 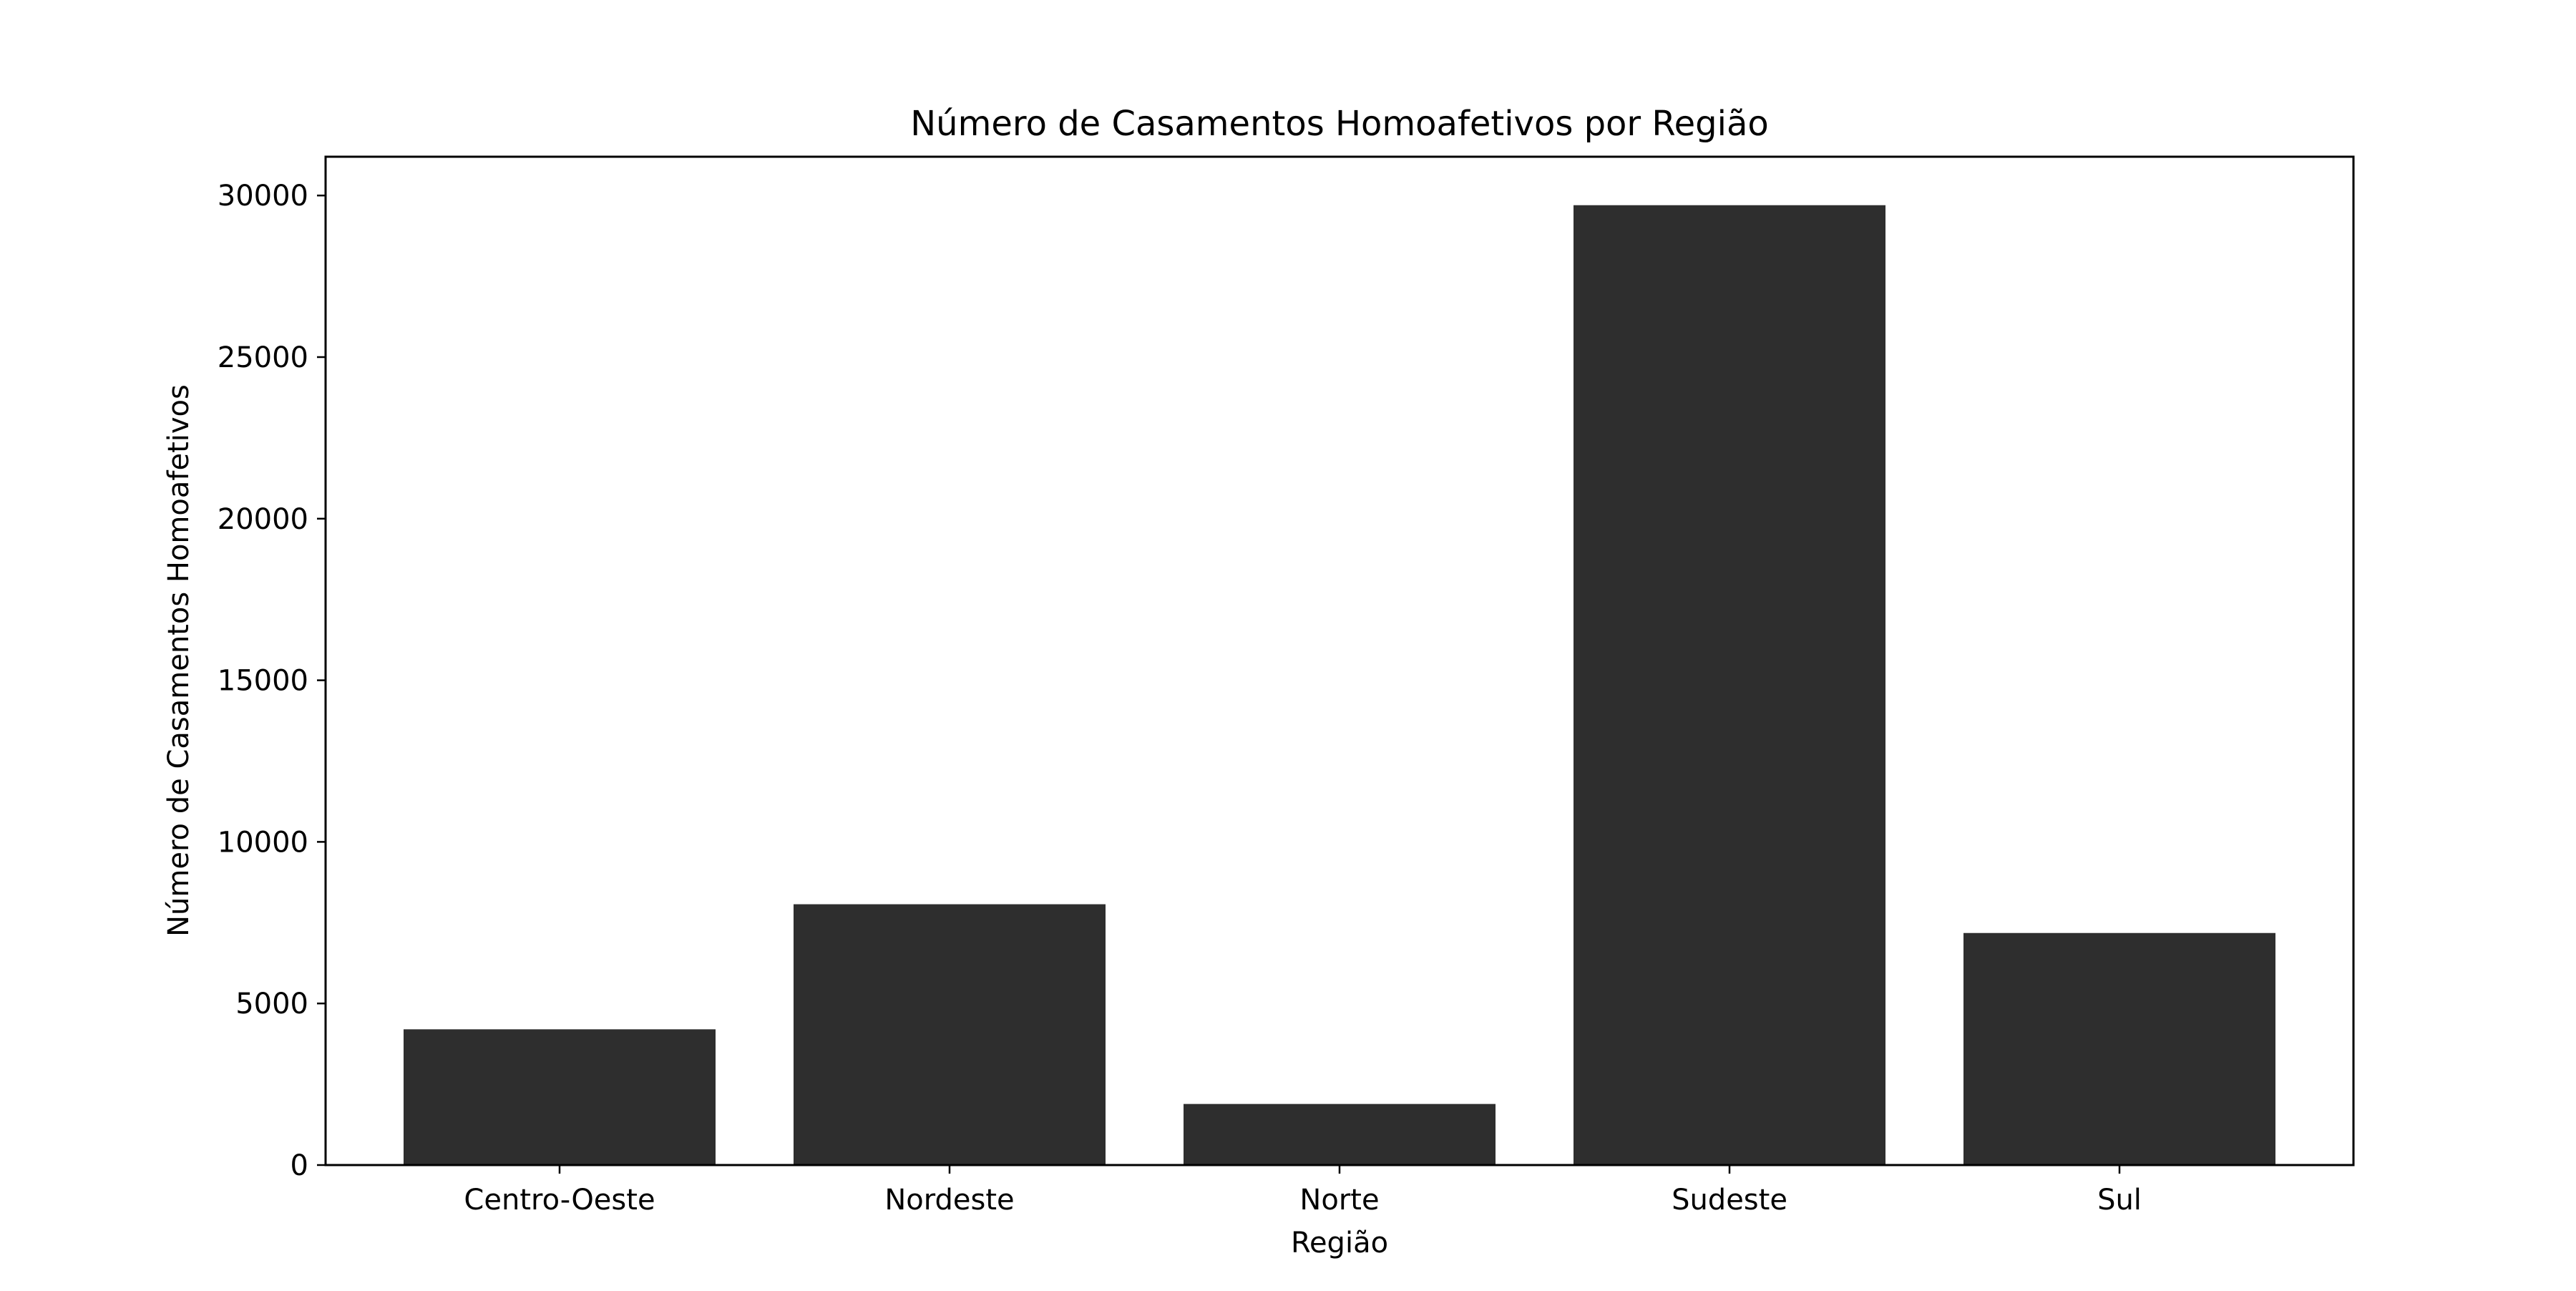 I want to click on x-tick-label: Centro-Oeste, so click(x=559, y=1200).